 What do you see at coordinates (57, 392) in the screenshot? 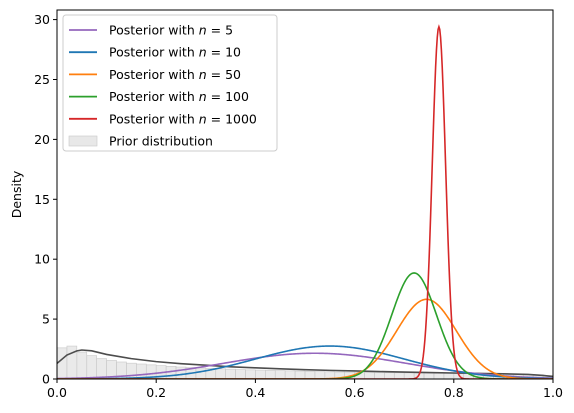
I see `x-tick-label: 0.0` at bounding box center [57, 392].